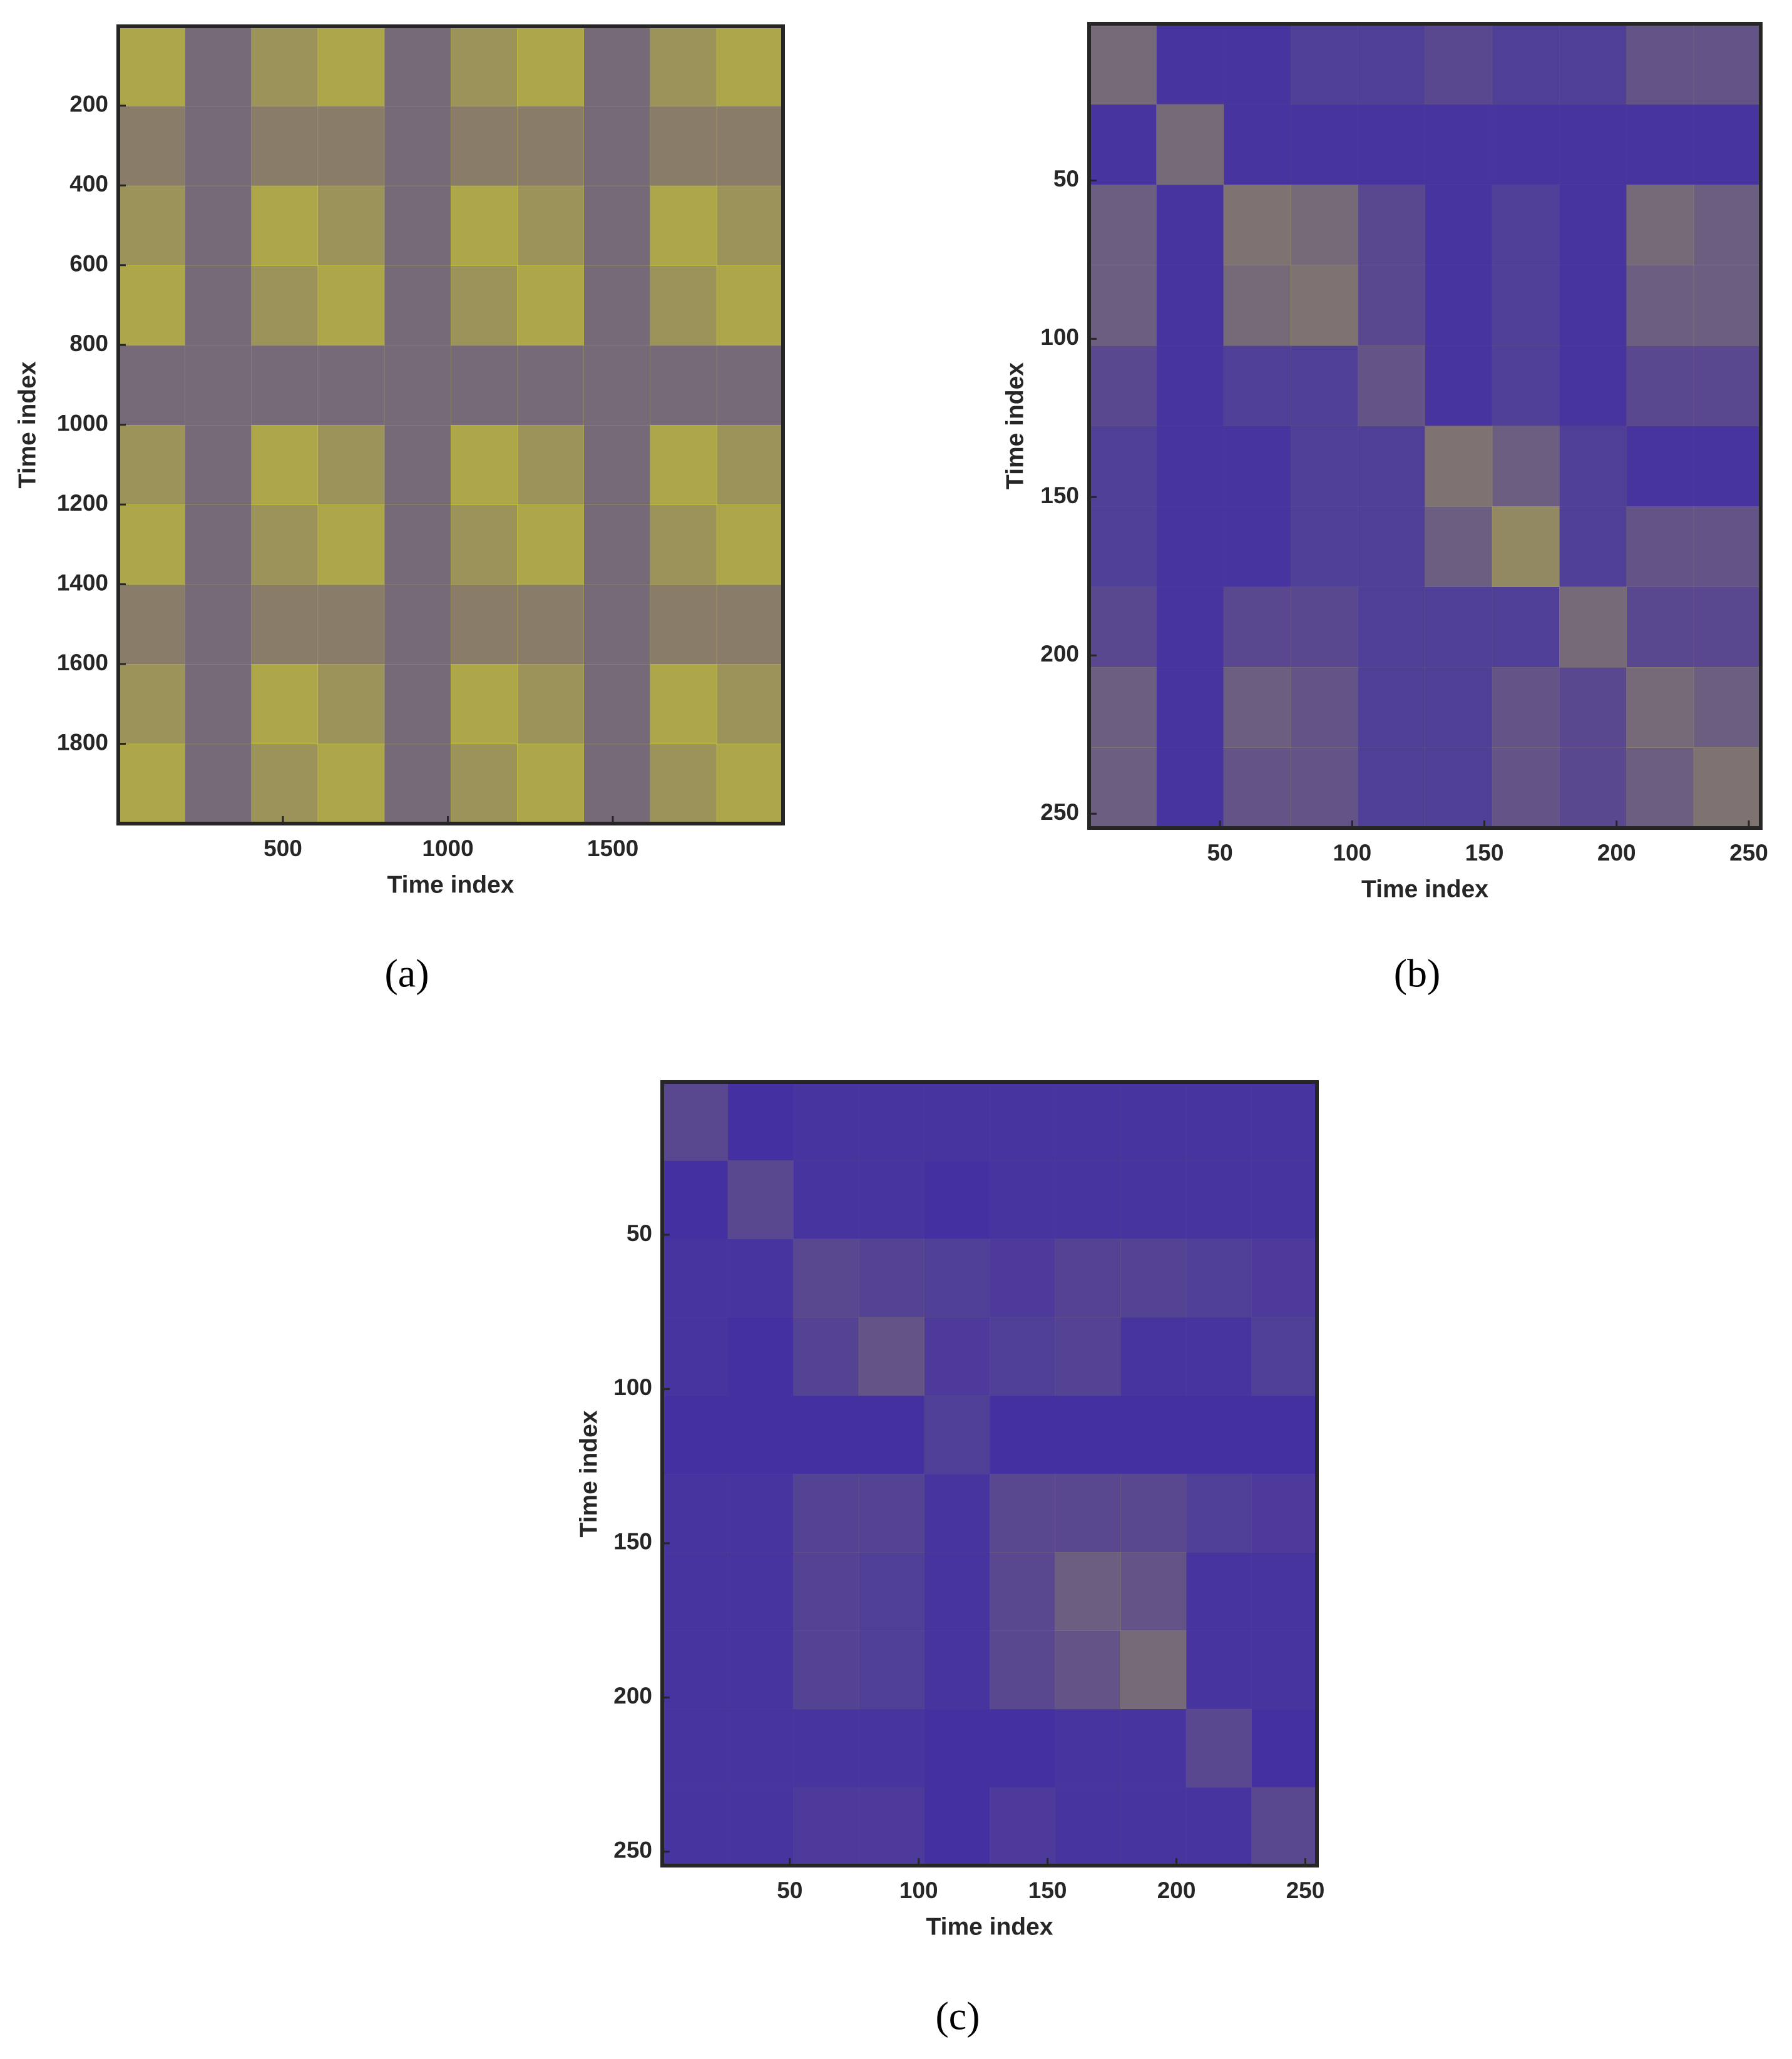  I want to click on axes-frame, so click(1425, 426).